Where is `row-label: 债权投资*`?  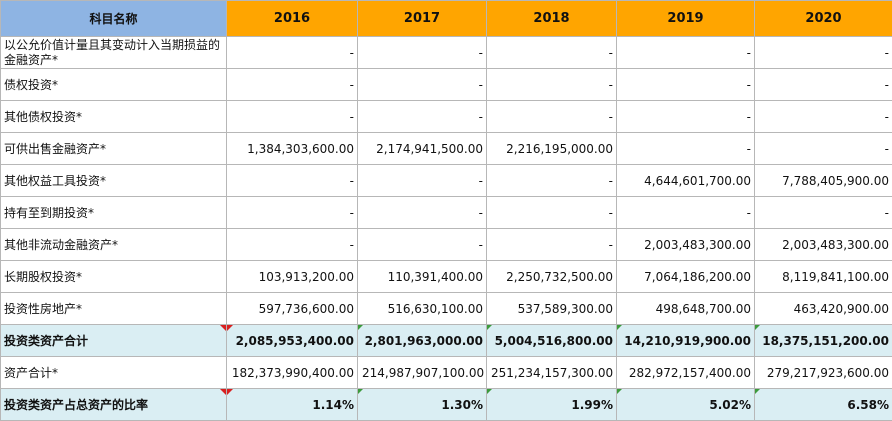 row-label: 债权投资* is located at coordinates (114, 85).